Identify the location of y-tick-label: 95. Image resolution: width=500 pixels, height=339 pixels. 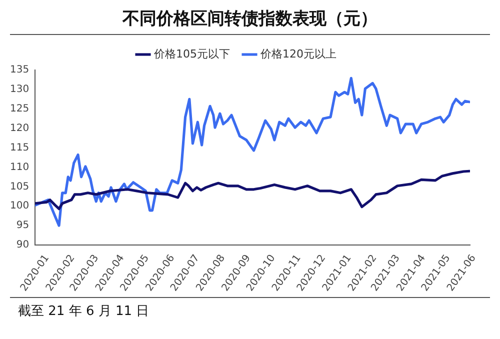
(23, 226).